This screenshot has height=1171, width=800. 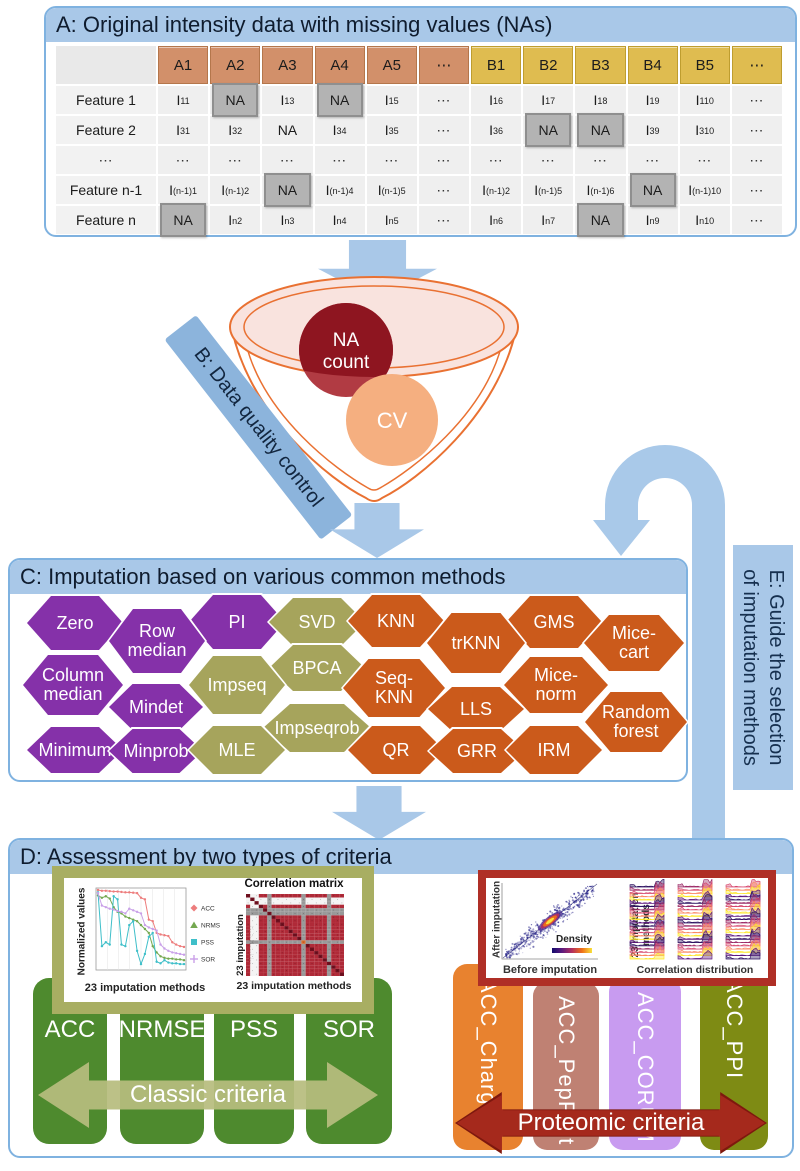 What do you see at coordinates (208, 960) in the screenshot?
I see `svg-text: SOR` at bounding box center [208, 960].